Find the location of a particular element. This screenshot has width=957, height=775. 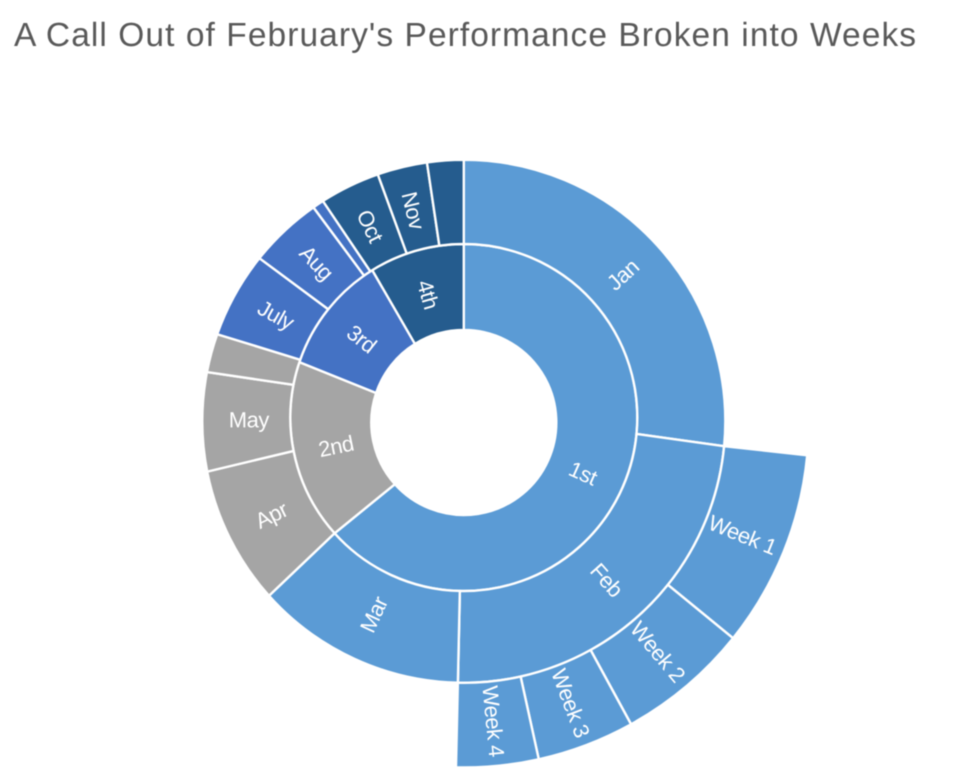

svg-text: May is located at coordinates (249, 419).